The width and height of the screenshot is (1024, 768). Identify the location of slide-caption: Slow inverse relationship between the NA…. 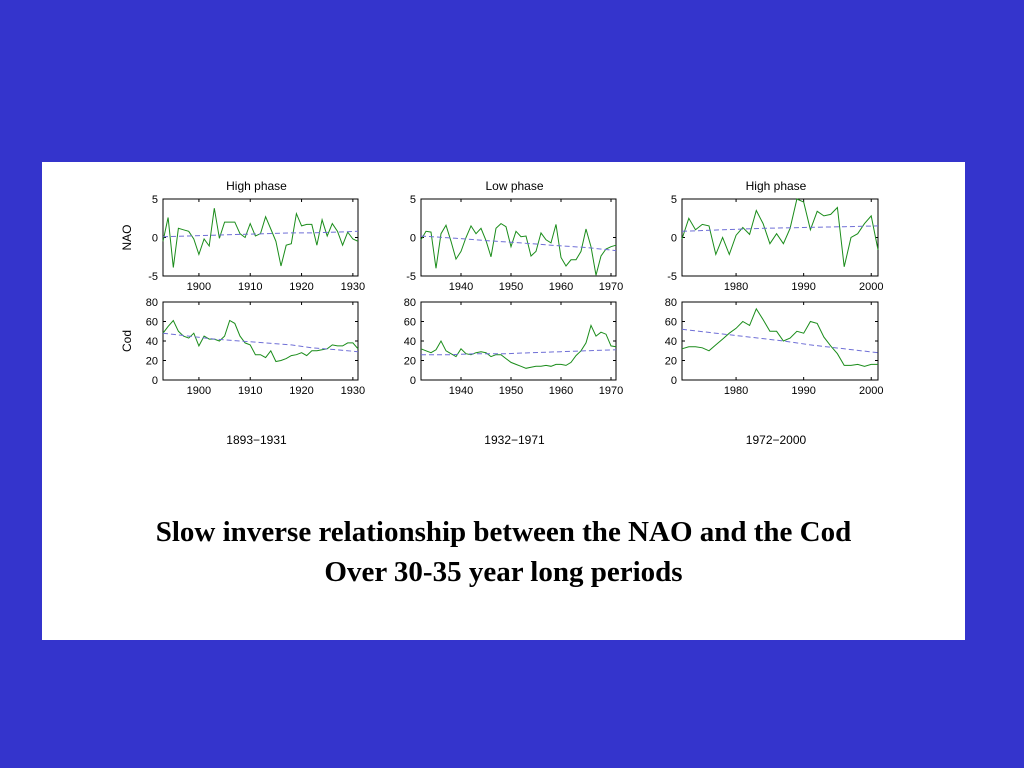
(503, 552).